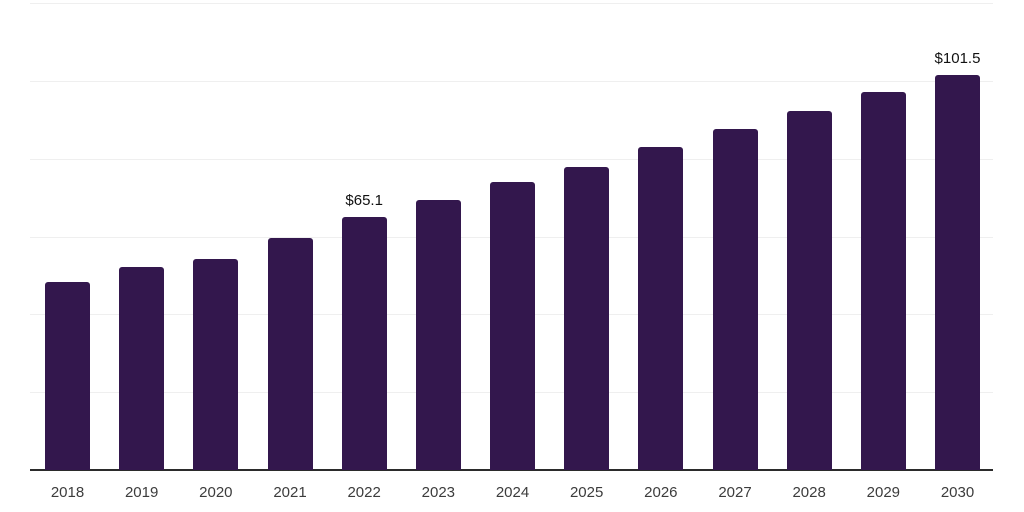  Describe the element at coordinates (290, 354) in the screenshot. I see `bar-2021` at that location.